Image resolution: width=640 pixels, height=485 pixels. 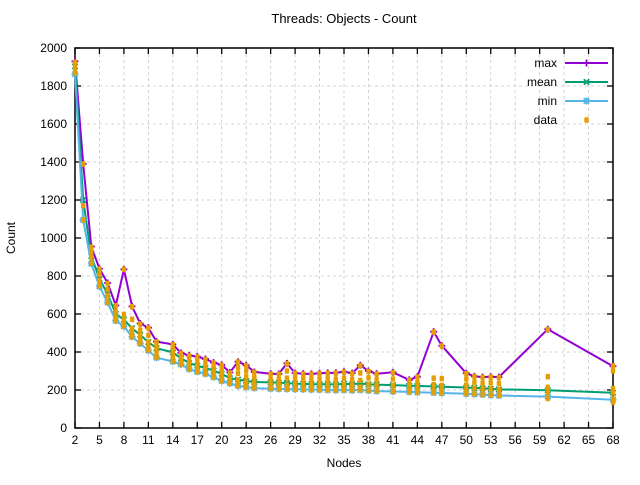 I want to click on x-tick-label: 35, so click(x=344, y=440).